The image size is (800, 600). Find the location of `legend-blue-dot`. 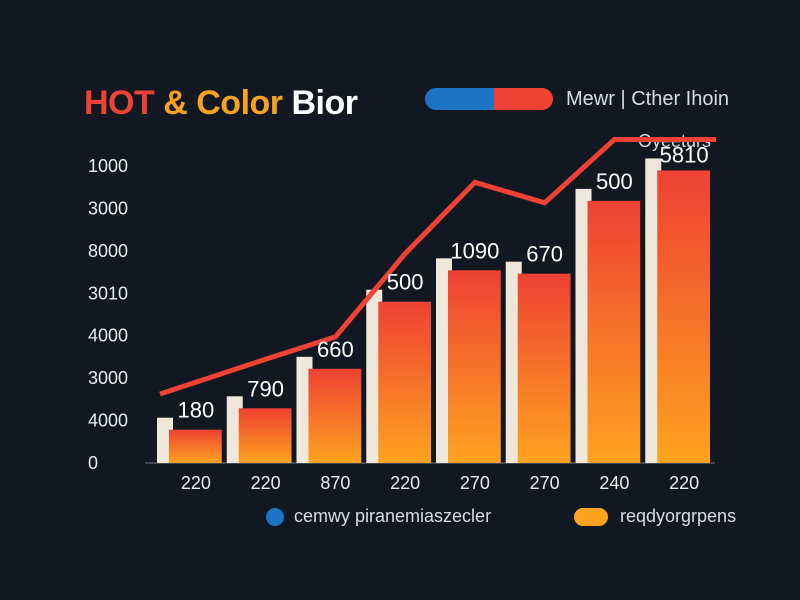

legend-blue-dot is located at coordinates (275, 516).